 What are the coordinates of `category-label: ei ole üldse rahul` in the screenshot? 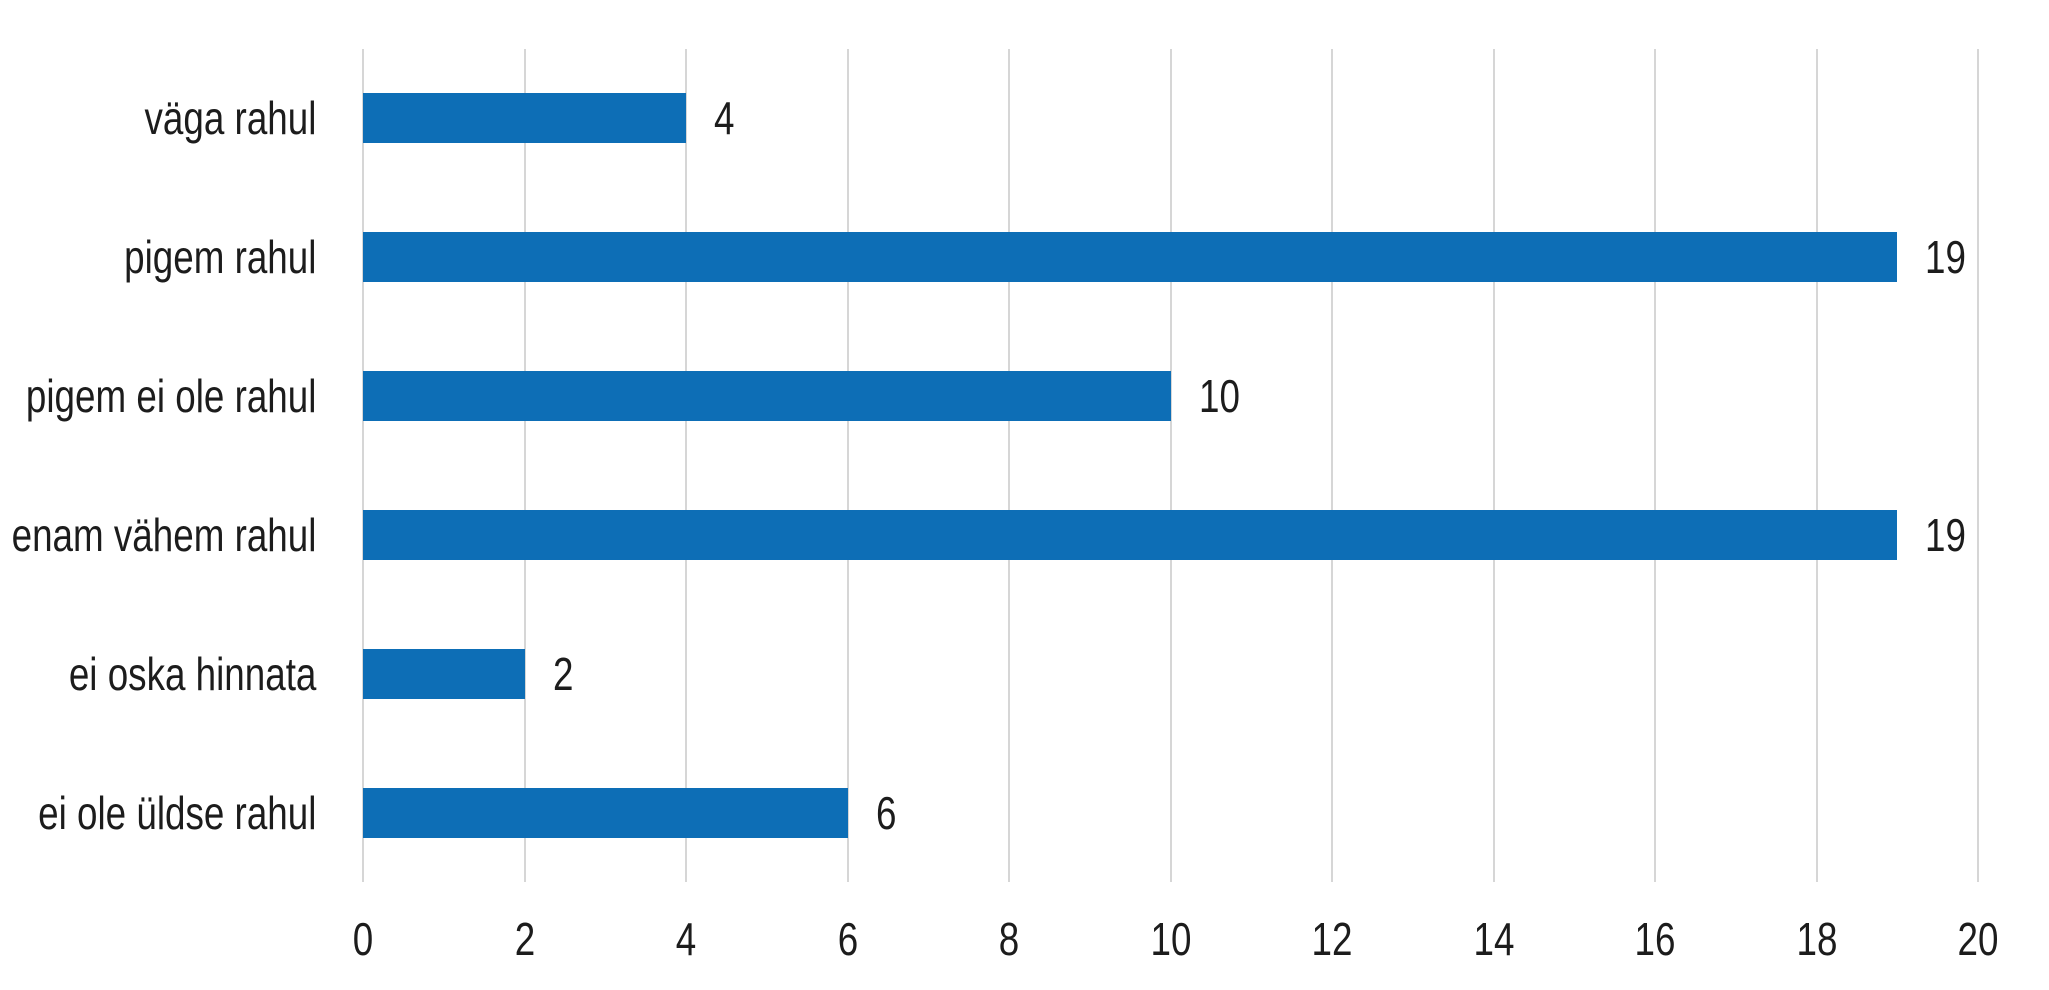 It's located at (177, 812).